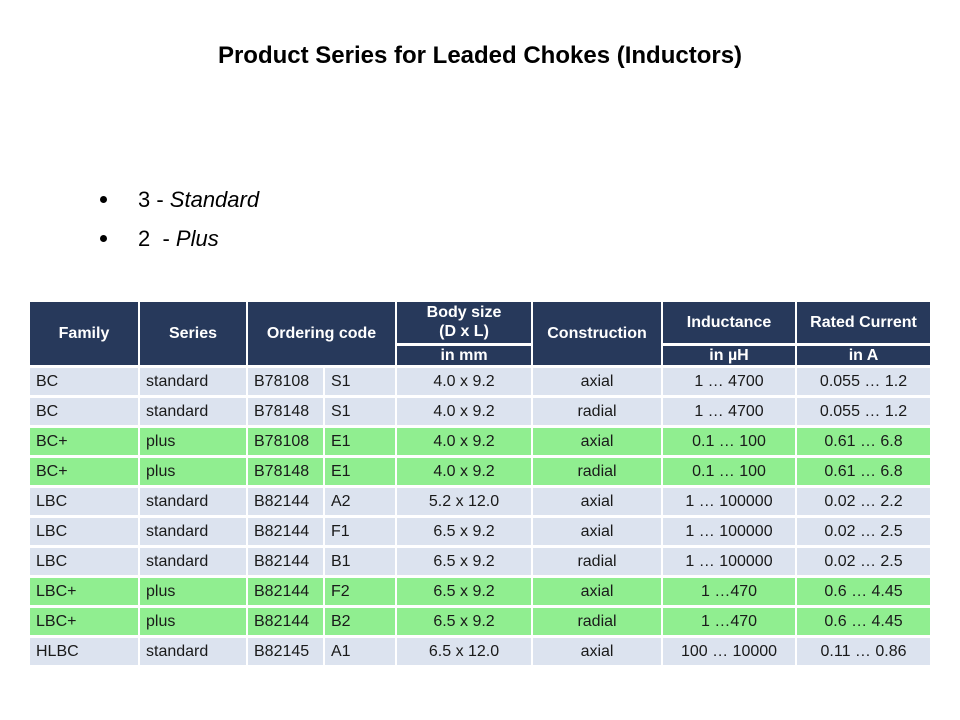  Describe the element at coordinates (286, 473) in the screenshot. I see `cell-code: B78148` at that location.